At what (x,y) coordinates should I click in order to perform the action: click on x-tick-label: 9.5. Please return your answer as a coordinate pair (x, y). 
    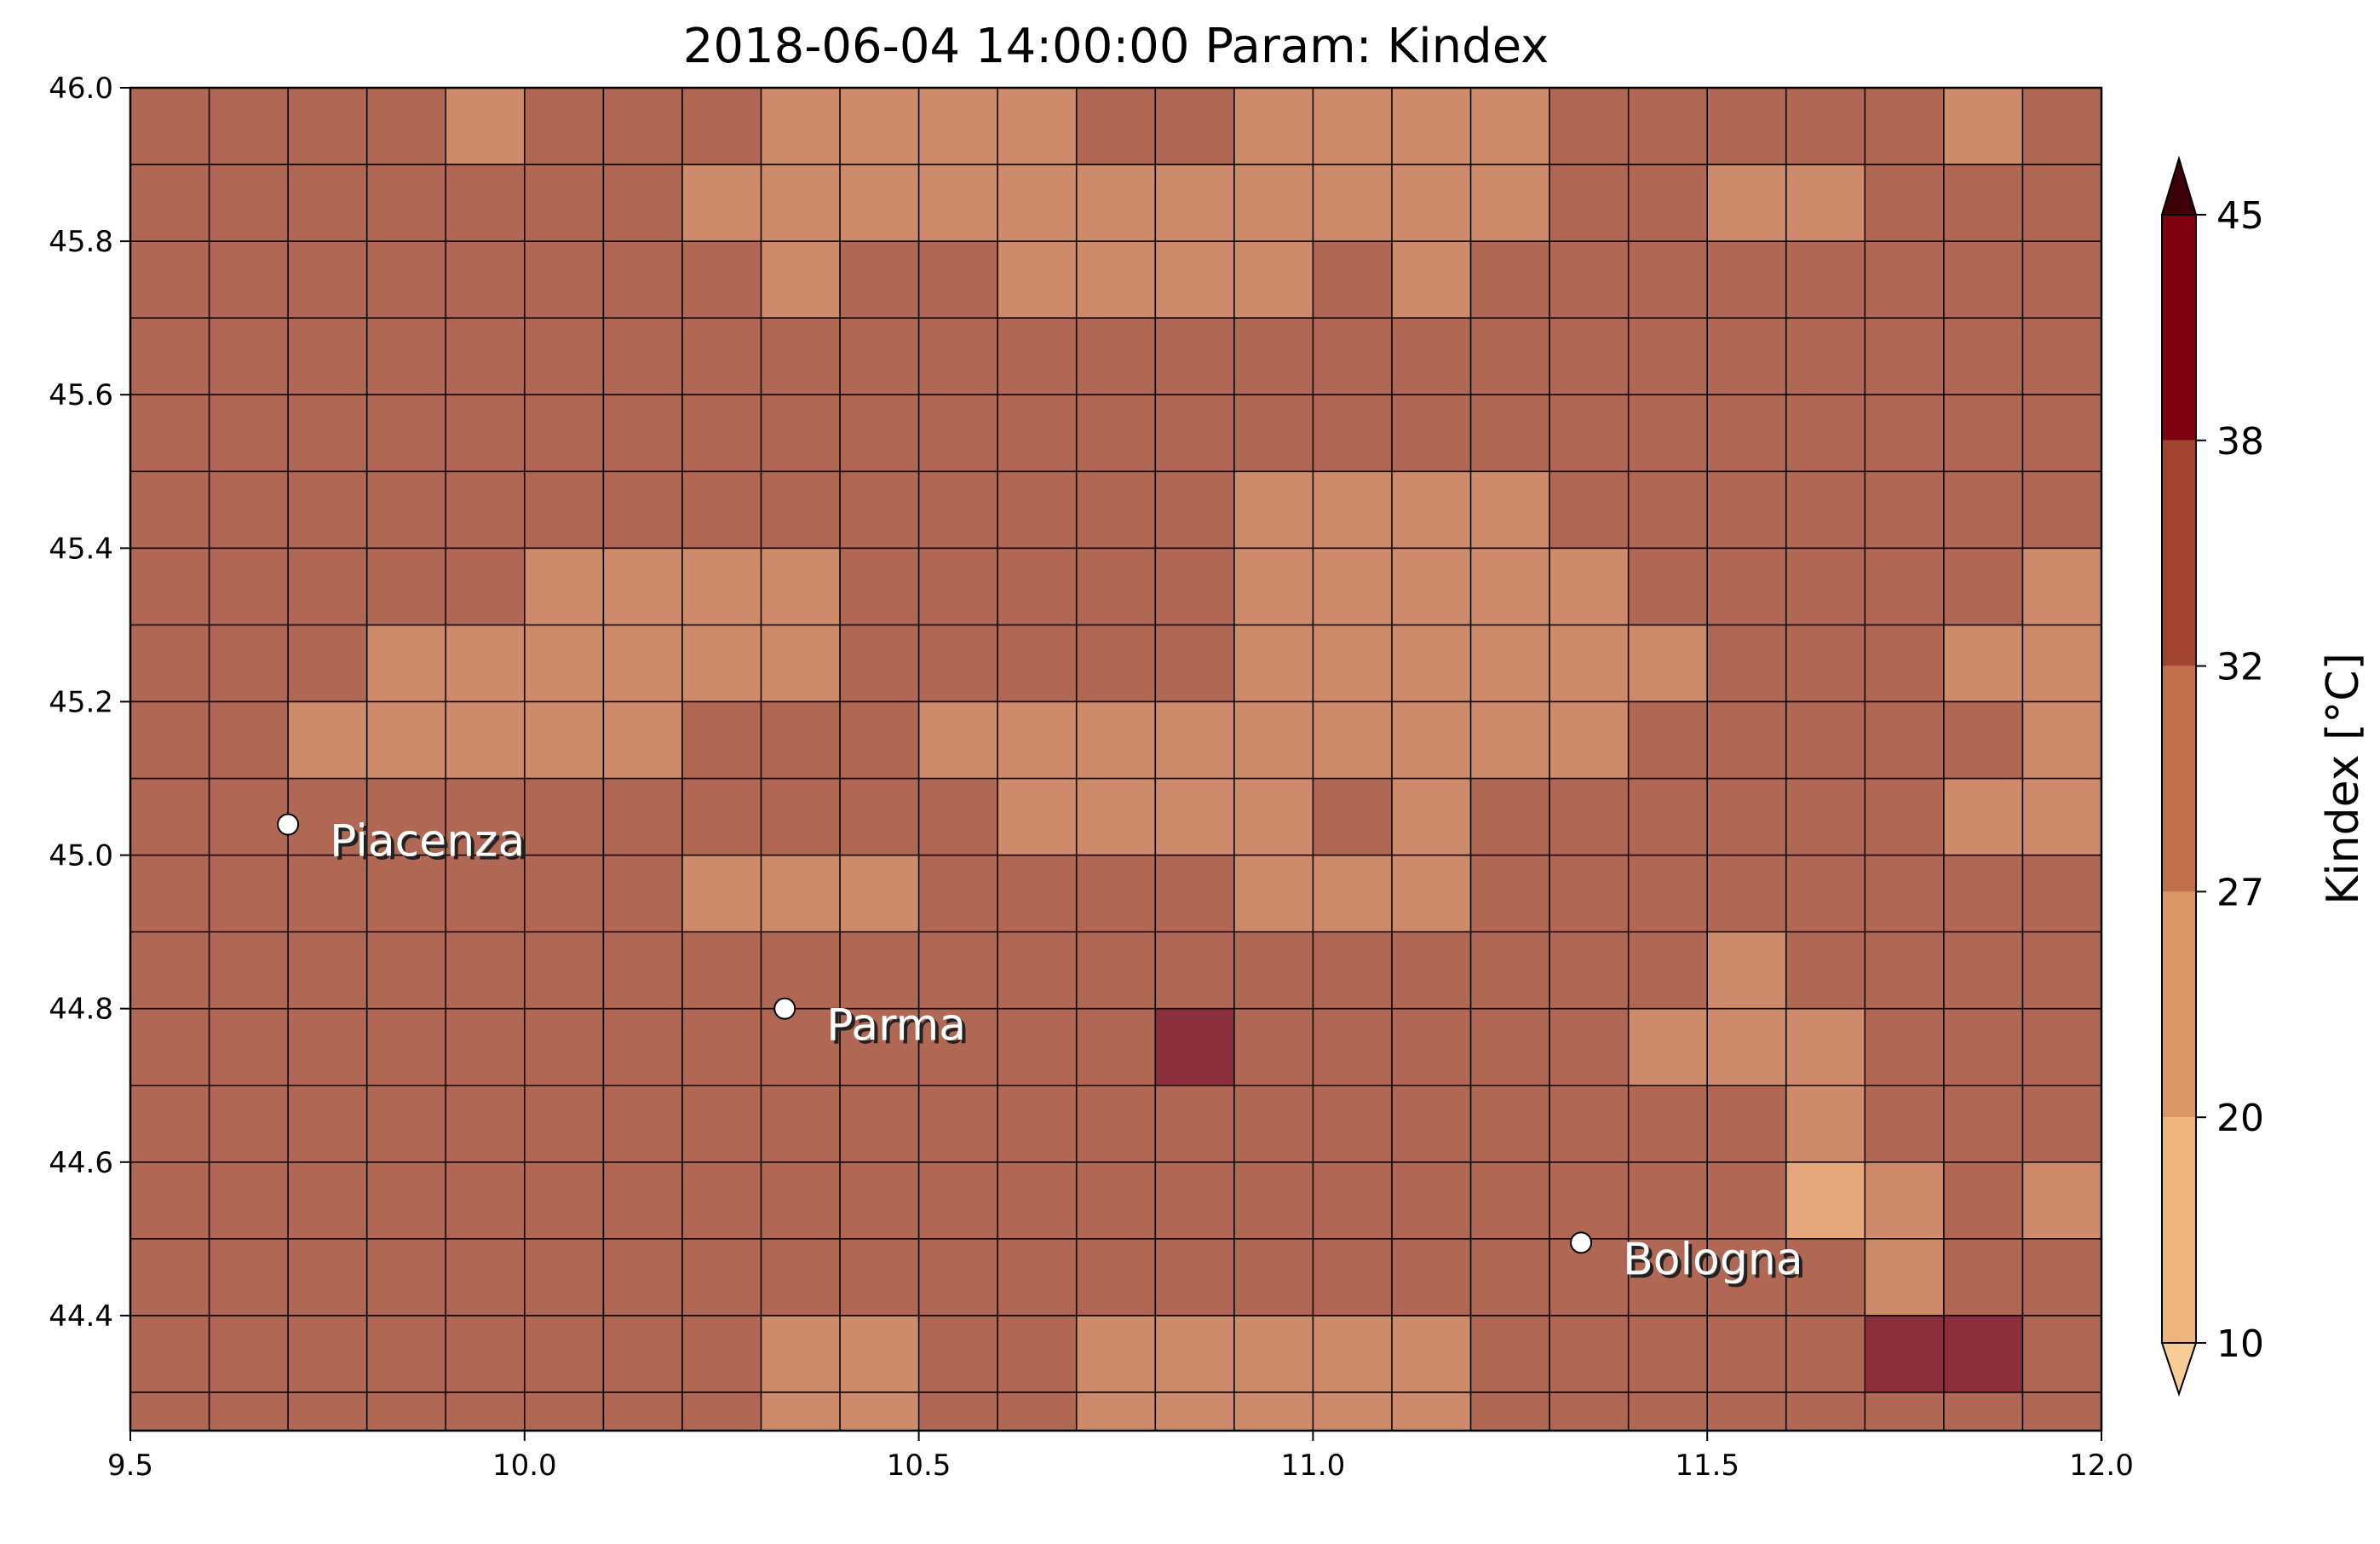
    Looking at the image, I should click on (130, 1466).